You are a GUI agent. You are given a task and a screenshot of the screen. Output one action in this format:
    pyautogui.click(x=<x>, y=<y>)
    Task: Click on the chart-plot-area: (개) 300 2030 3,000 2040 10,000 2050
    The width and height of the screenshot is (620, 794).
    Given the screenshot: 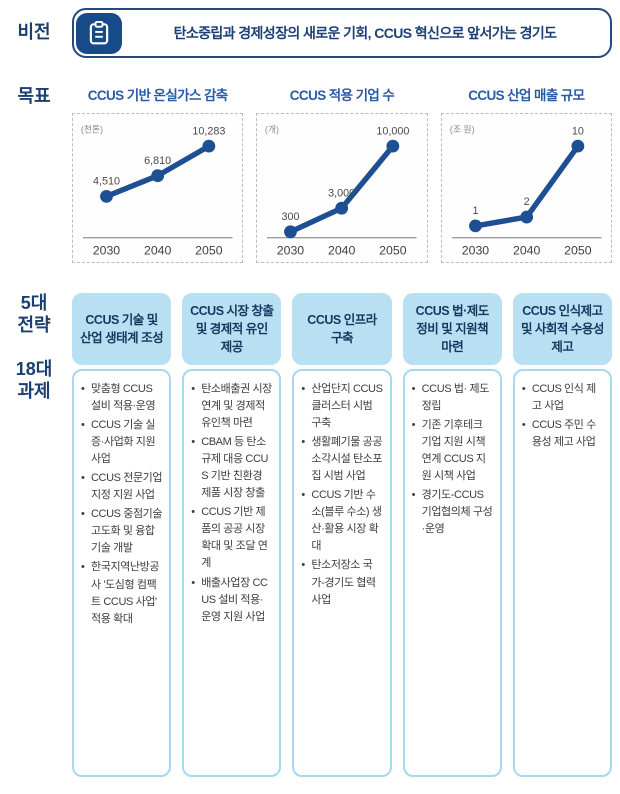 What is the action you would take?
    pyautogui.click(x=342, y=188)
    